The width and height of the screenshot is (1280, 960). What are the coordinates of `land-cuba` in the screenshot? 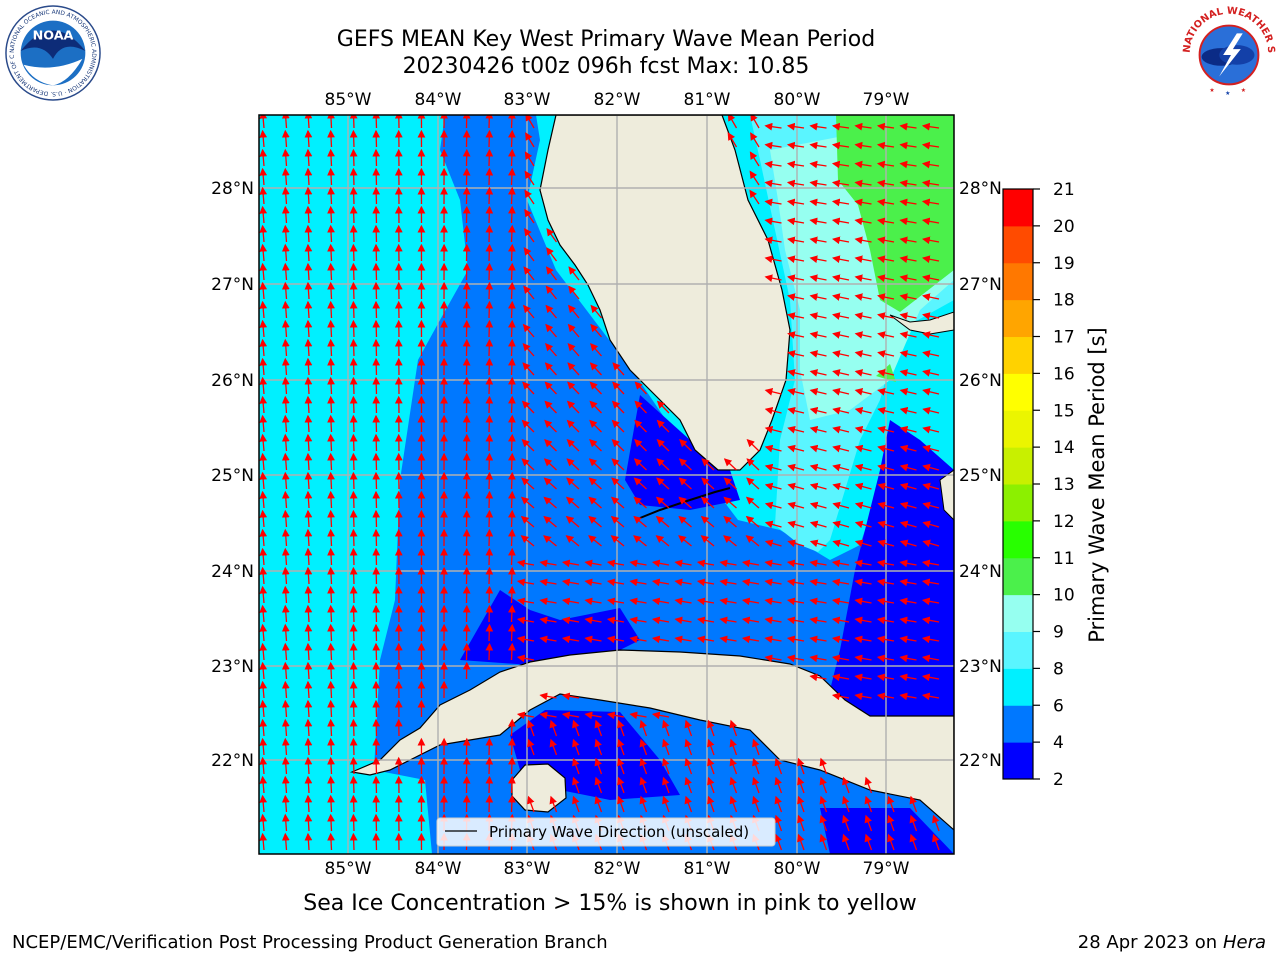 It's located at (651, 740).